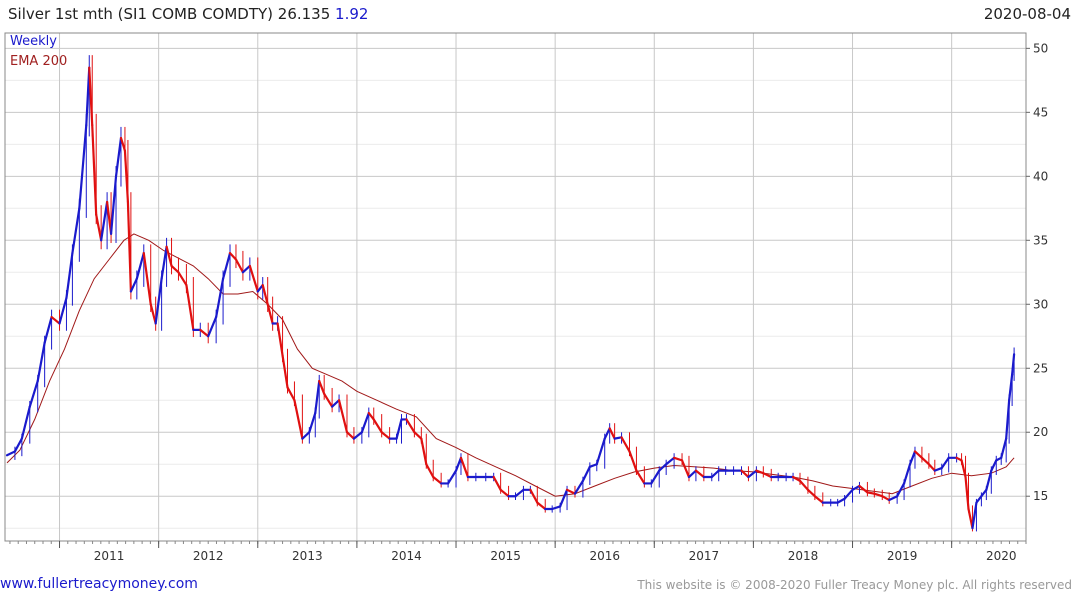  I want to click on x-tick-label: 2017, so click(704, 556).